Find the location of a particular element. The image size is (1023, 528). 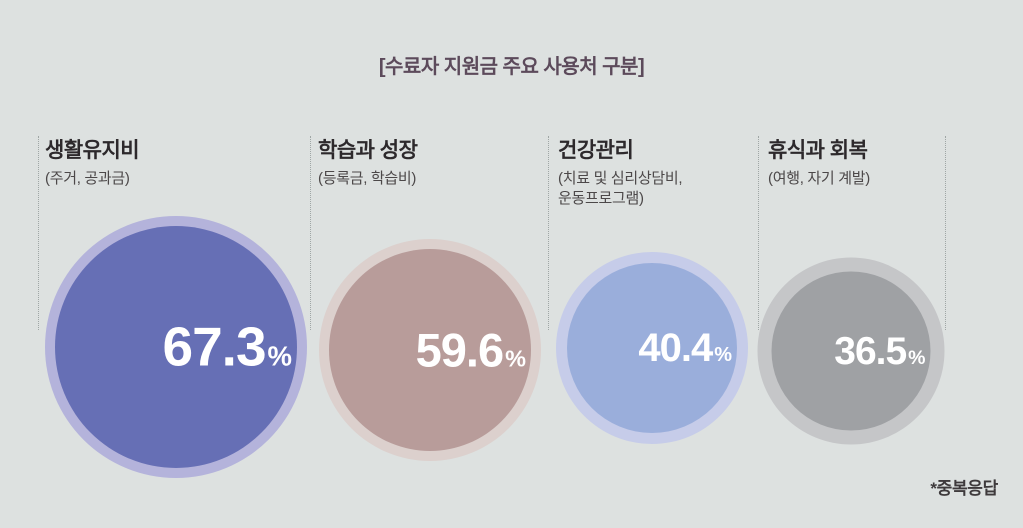

bubble-value: 36.5% is located at coordinates (879, 351).